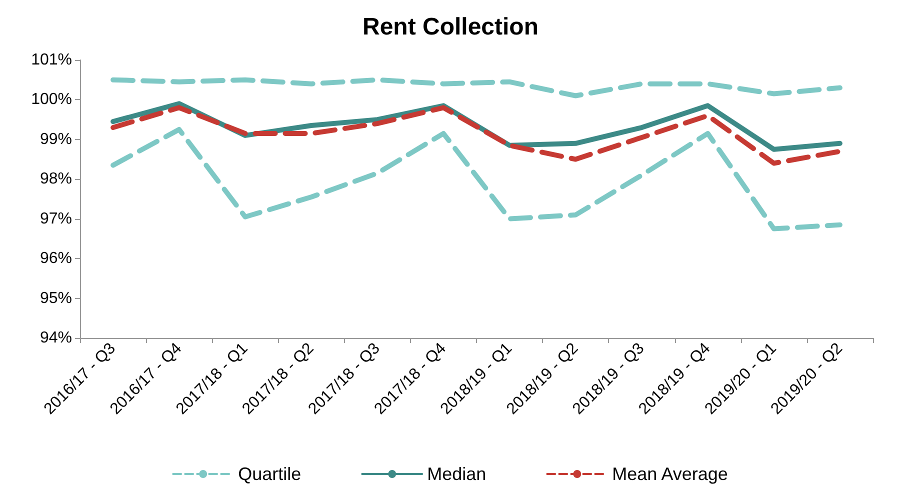  What do you see at coordinates (456, 474) in the screenshot?
I see `legend-label: Median` at bounding box center [456, 474].